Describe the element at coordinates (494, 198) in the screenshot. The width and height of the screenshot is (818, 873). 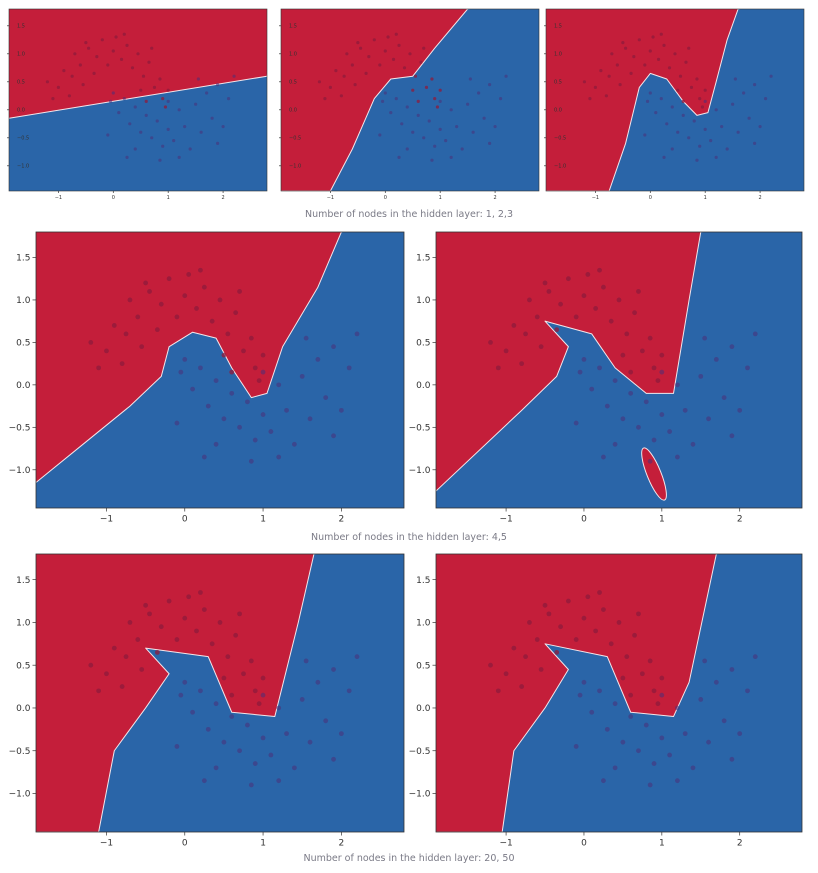
I see `x-tick-label: 2` at that location.